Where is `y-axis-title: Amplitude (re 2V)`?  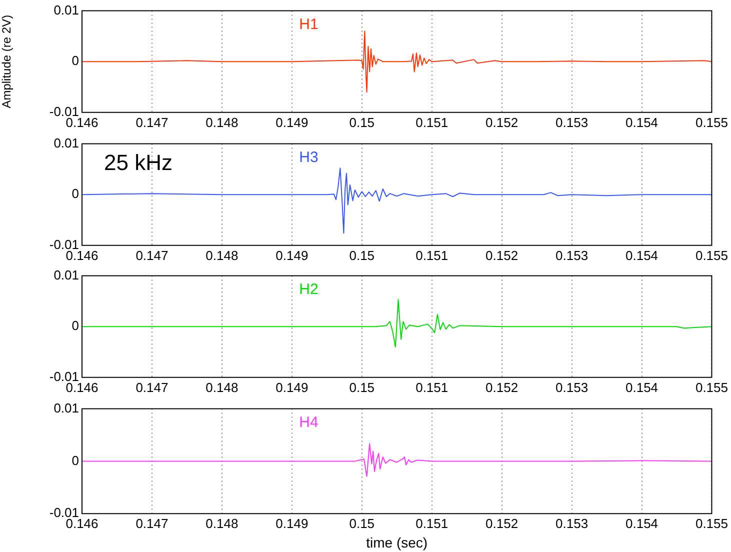
y-axis-title: Amplitude (re 2V) is located at coordinates (7, 61).